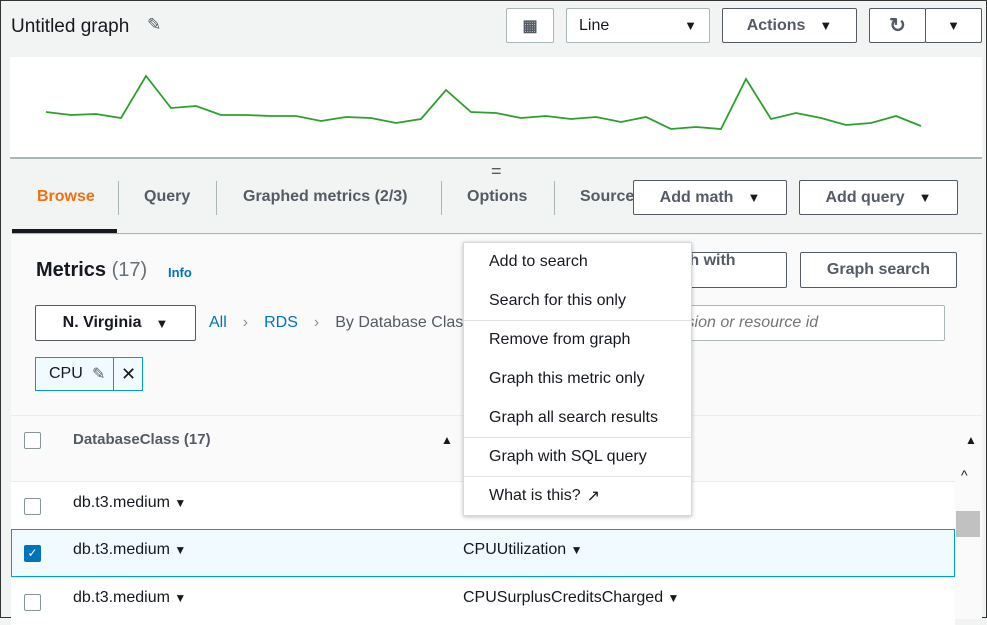  I want to click on menu-graph-this-metric-only: Graph this metric only, so click(567, 378).